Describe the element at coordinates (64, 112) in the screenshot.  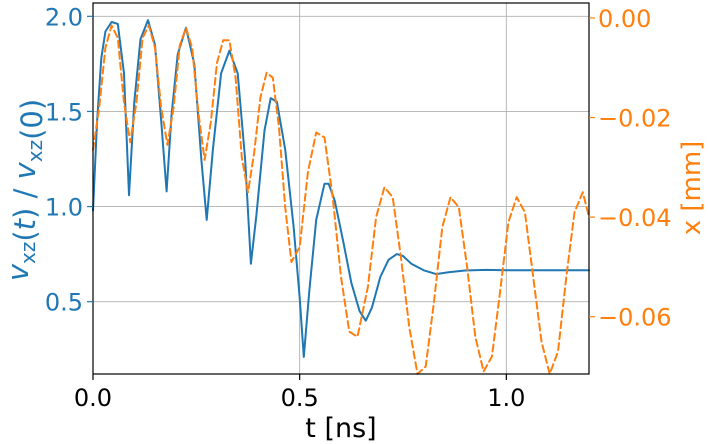
I see `left-y-tick-label: 1.5` at that location.